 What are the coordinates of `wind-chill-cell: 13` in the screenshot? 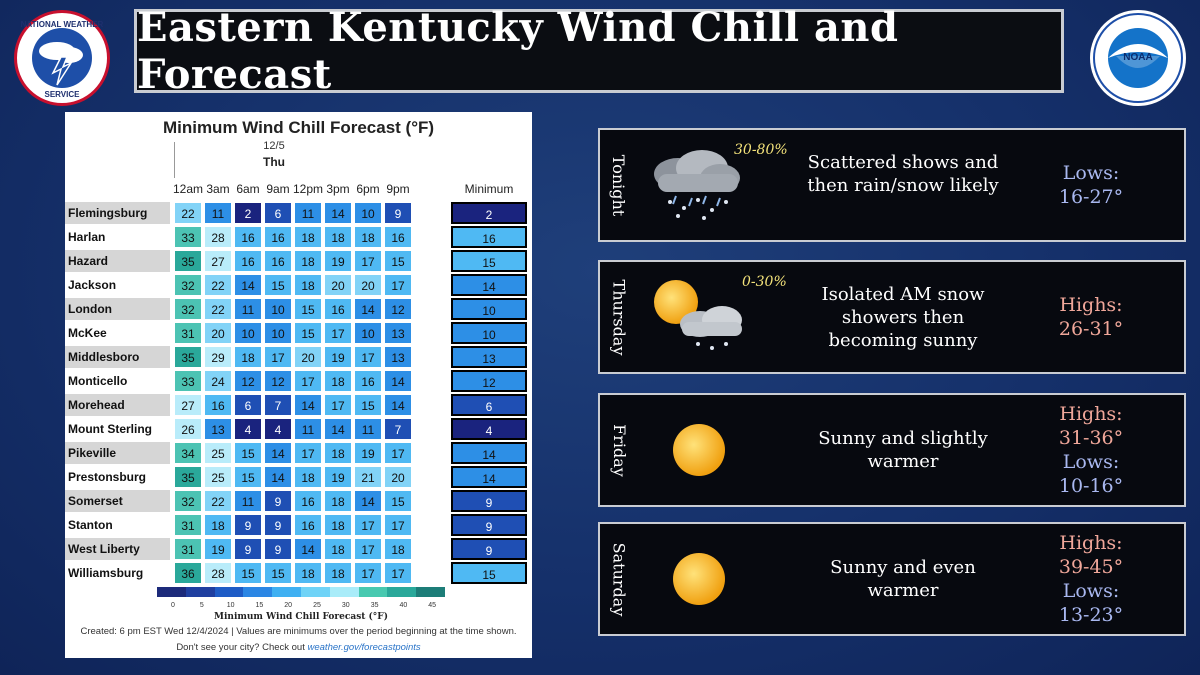 It's located at (398, 333).